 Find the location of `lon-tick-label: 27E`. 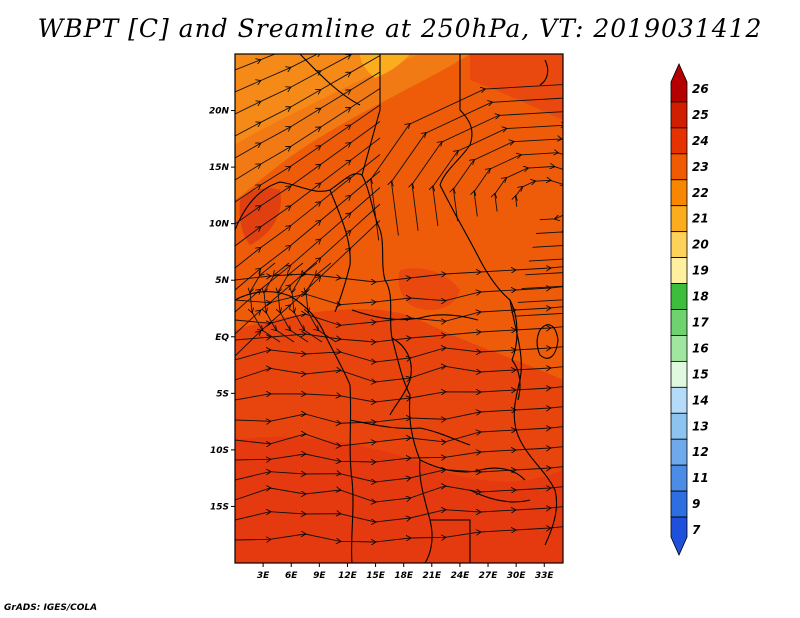

lon-tick-label: 27E is located at coordinates (489, 576).